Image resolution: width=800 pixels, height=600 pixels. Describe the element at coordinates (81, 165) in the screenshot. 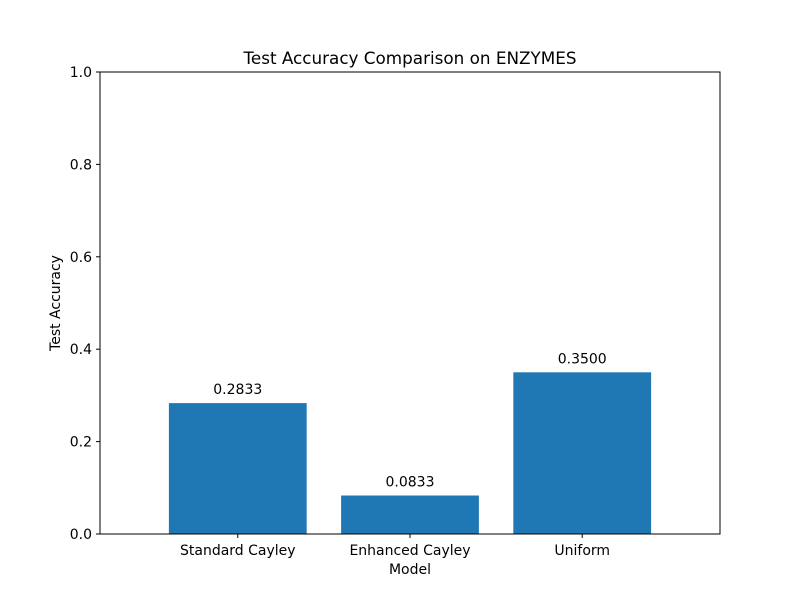

I see `y-tick-label: 0.8` at that location.